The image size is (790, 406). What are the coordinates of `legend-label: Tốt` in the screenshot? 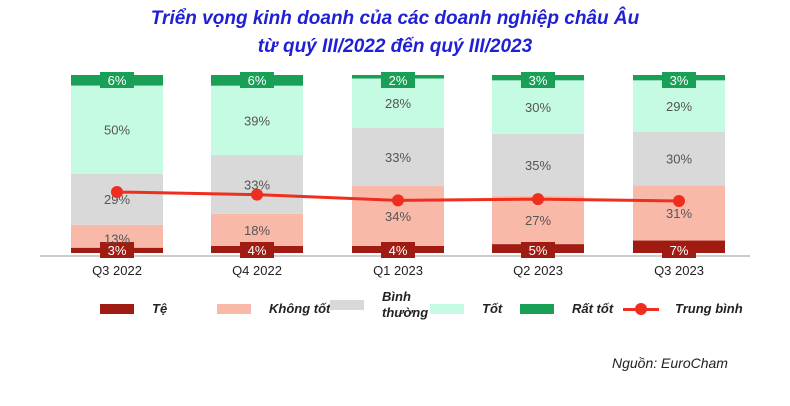 It's located at (492, 308).